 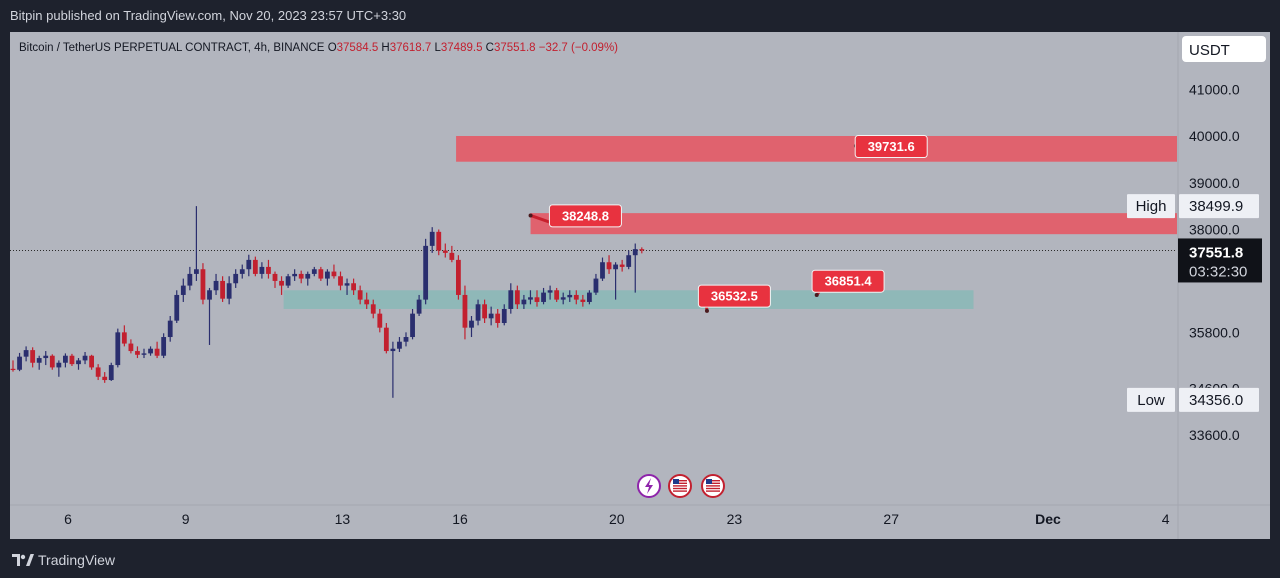 I want to click on resistance-zone-upper, so click(x=816, y=149).